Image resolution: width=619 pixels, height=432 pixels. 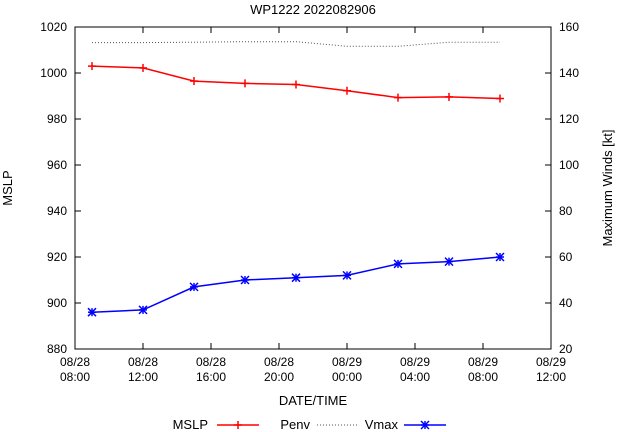 What do you see at coordinates (57, 257) in the screenshot?
I see `y-tick-label: 920` at bounding box center [57, 257].